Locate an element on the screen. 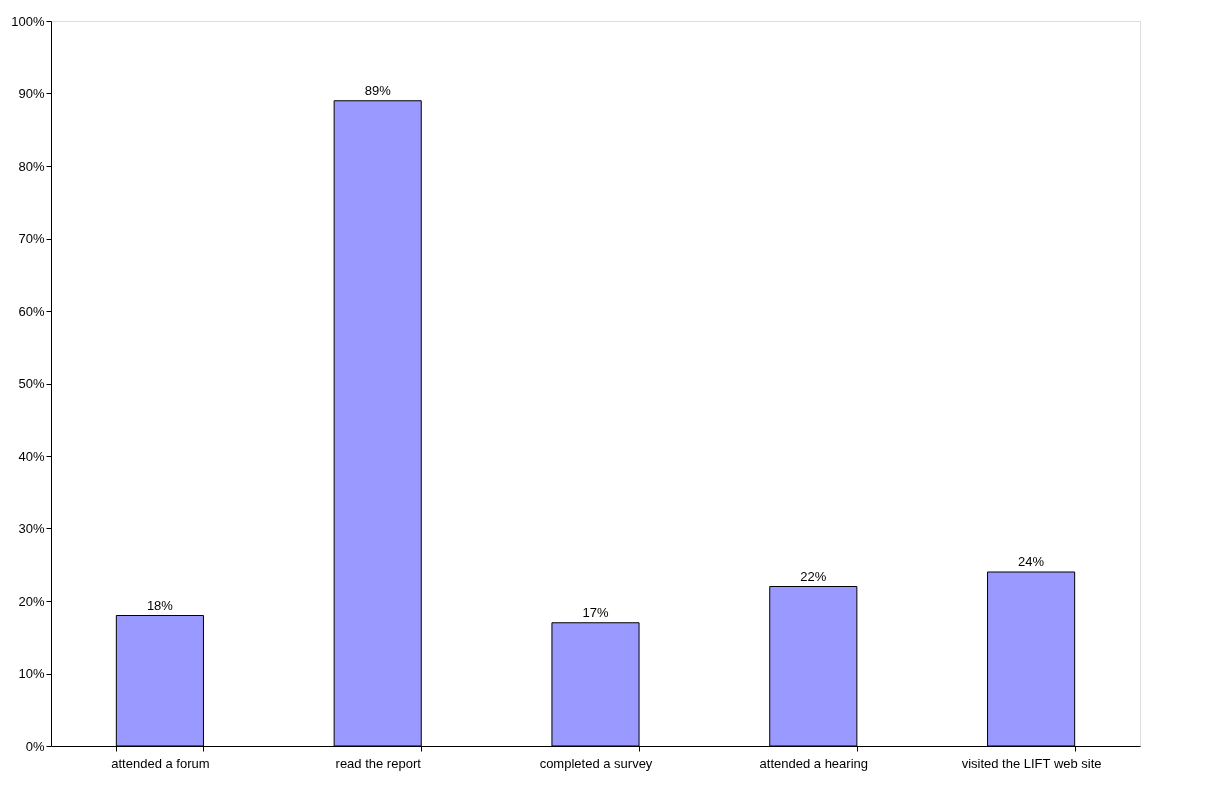  data-label: 89% is located at coordinates (378, 90).